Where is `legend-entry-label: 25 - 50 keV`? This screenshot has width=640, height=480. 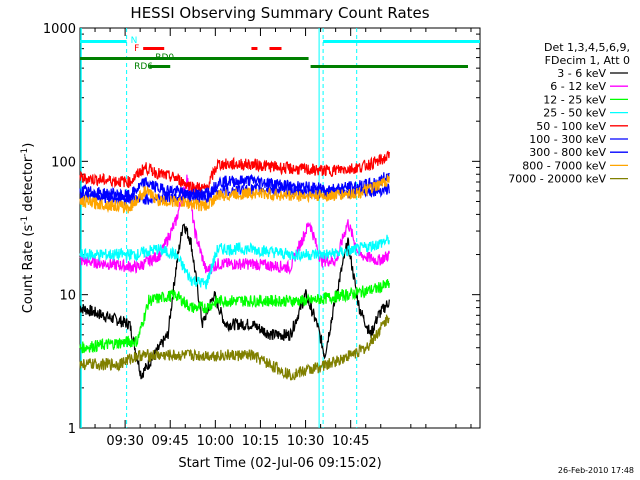 legend-entry-label: 25 - 50 keV is located at coordinates (574, 113).